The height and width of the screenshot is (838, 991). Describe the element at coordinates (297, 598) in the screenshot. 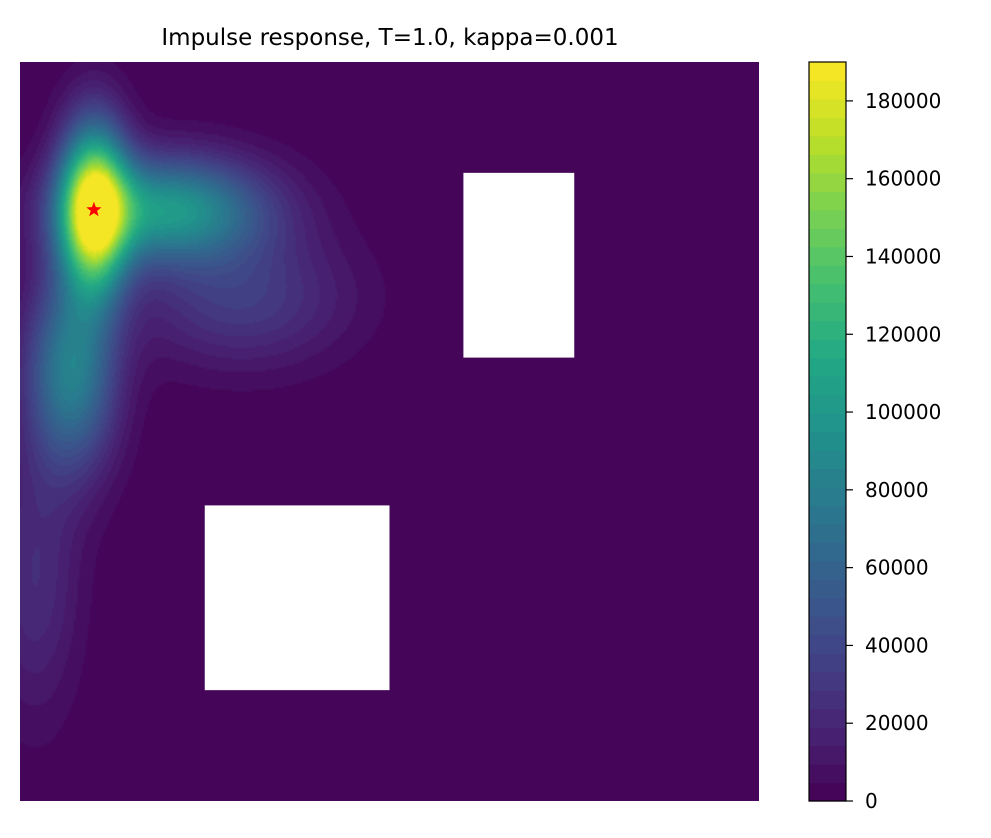

I see `obstacle-lower-middle-block` at that location.